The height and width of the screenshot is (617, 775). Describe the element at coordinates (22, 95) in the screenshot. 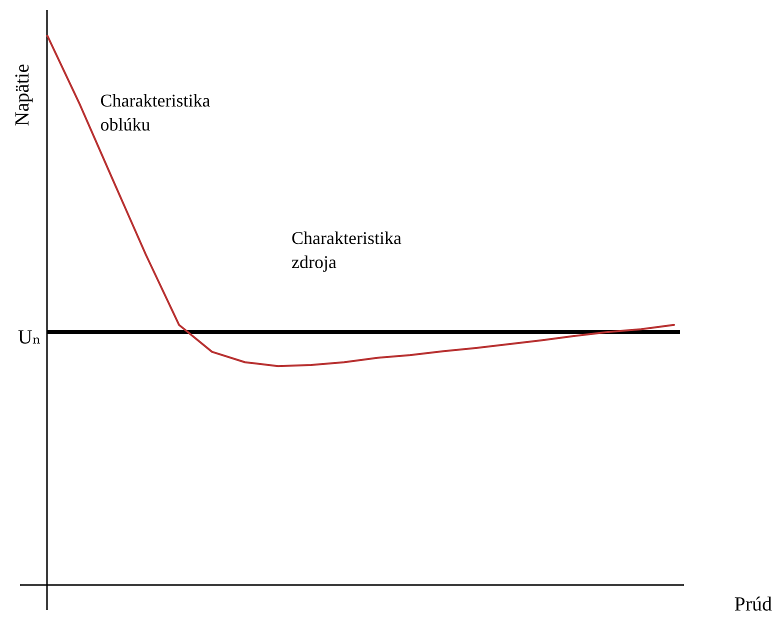

I see `y-axis-title: Napätie` at that location.